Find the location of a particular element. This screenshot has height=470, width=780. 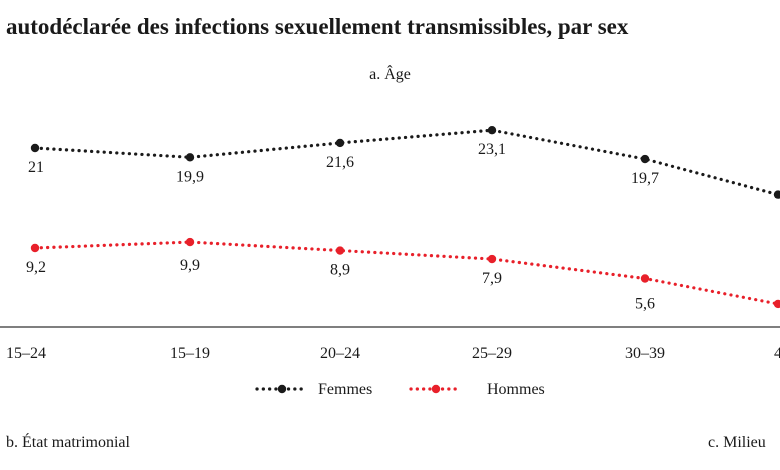

data-label: 8,9 is located at coordinates (340, 270).